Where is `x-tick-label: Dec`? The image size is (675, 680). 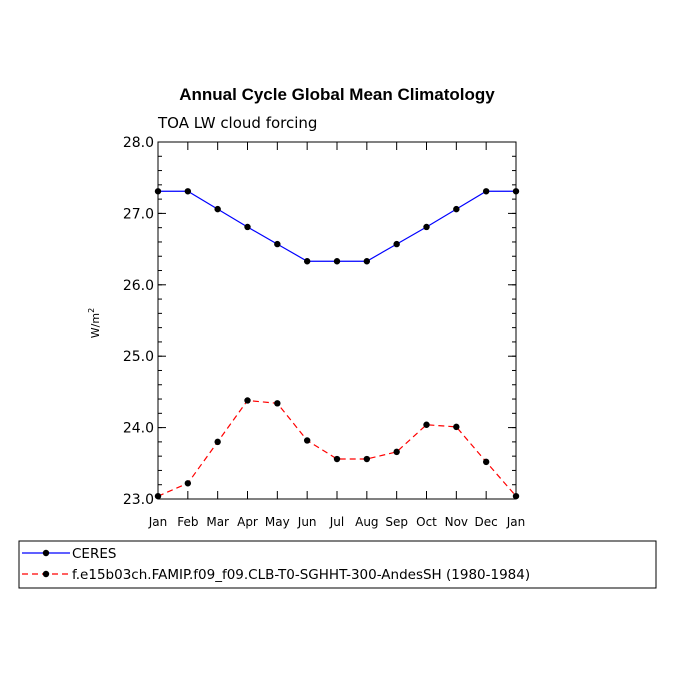 x-tick-label: Dec is located at coordinates (486, 522).